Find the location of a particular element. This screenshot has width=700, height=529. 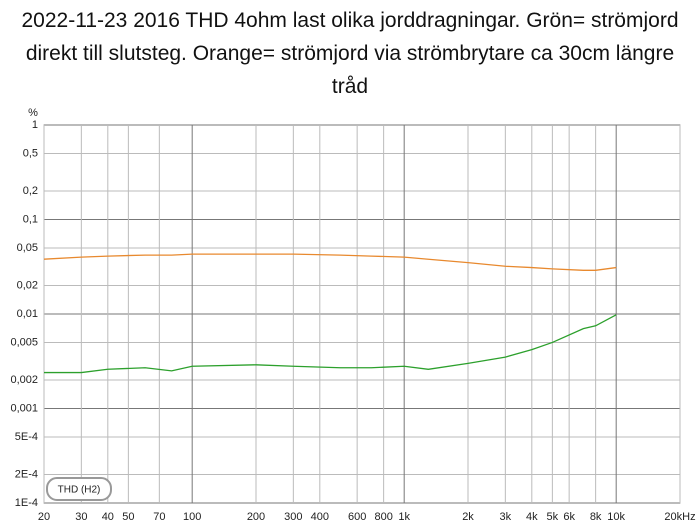

x-tick-label: 2k is located at coordinates (468, 517).